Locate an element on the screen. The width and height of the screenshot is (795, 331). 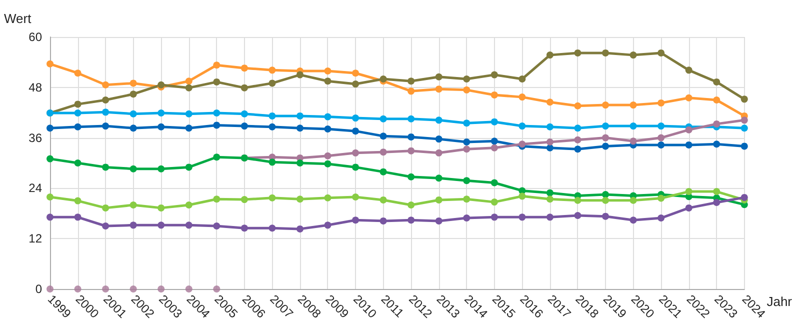
y-tick-label: 48 is located at coordinates (35, 87).